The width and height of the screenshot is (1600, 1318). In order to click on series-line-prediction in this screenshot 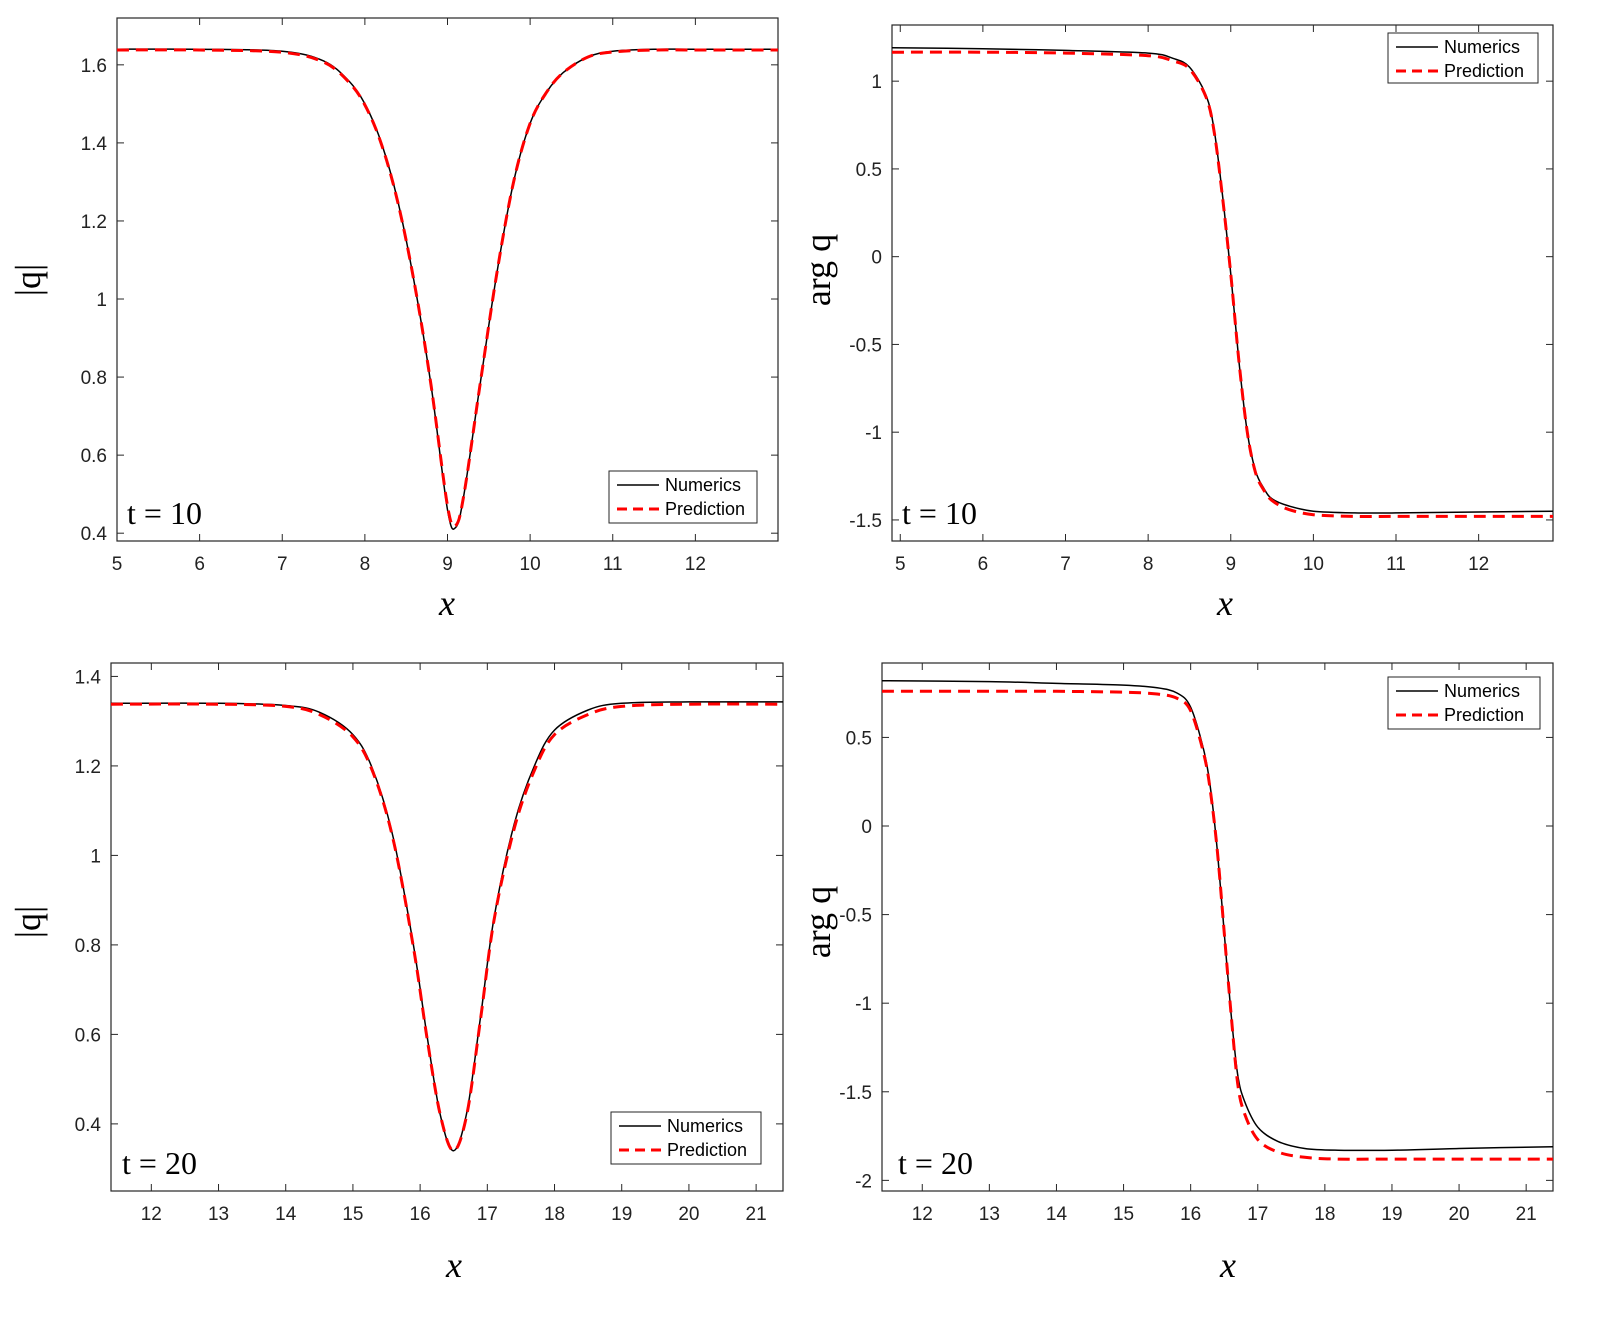, I will do `click(1222, 284)`.